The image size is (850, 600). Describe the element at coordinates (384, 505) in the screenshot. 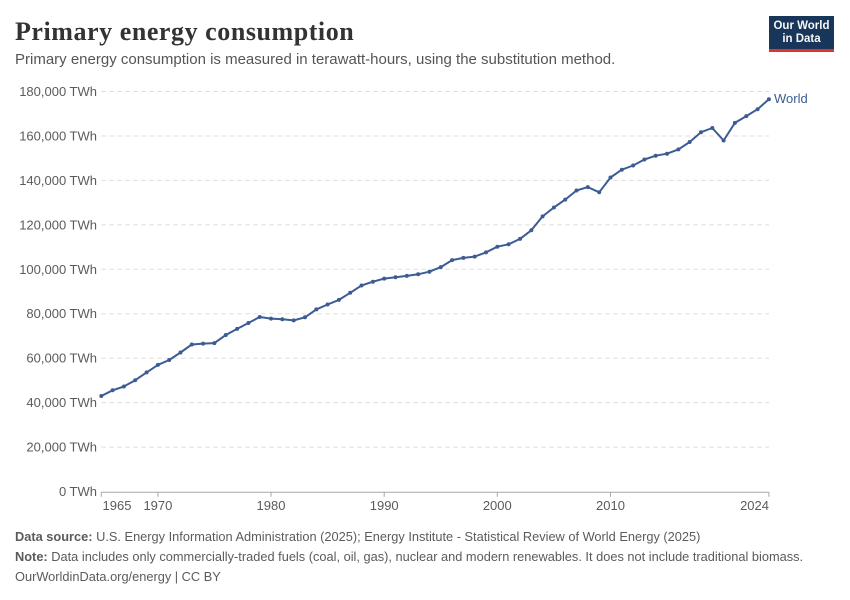

I see `svg-text: 1990` at that location.